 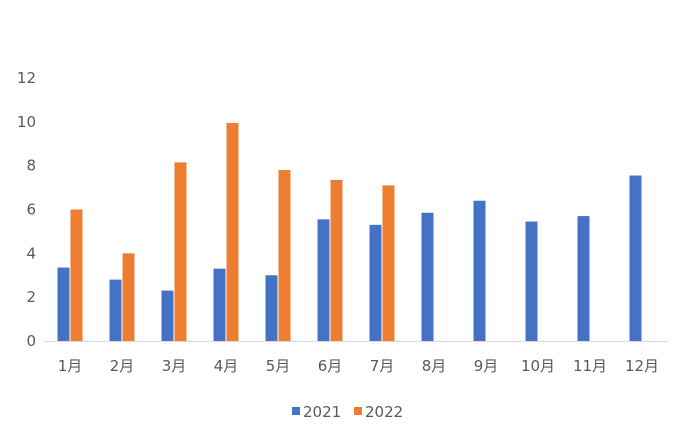 I want to click on y-tick-label: 0, so click(x=31, y=341).